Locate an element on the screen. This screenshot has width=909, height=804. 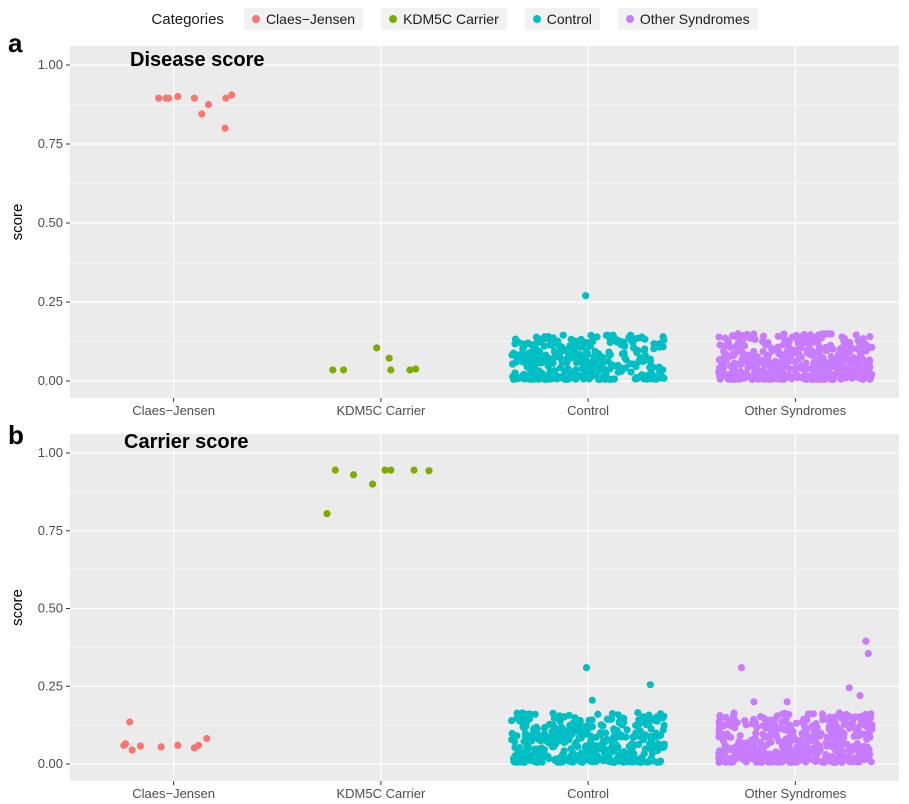
legend-label: Control is located at coordinates (569, 19).